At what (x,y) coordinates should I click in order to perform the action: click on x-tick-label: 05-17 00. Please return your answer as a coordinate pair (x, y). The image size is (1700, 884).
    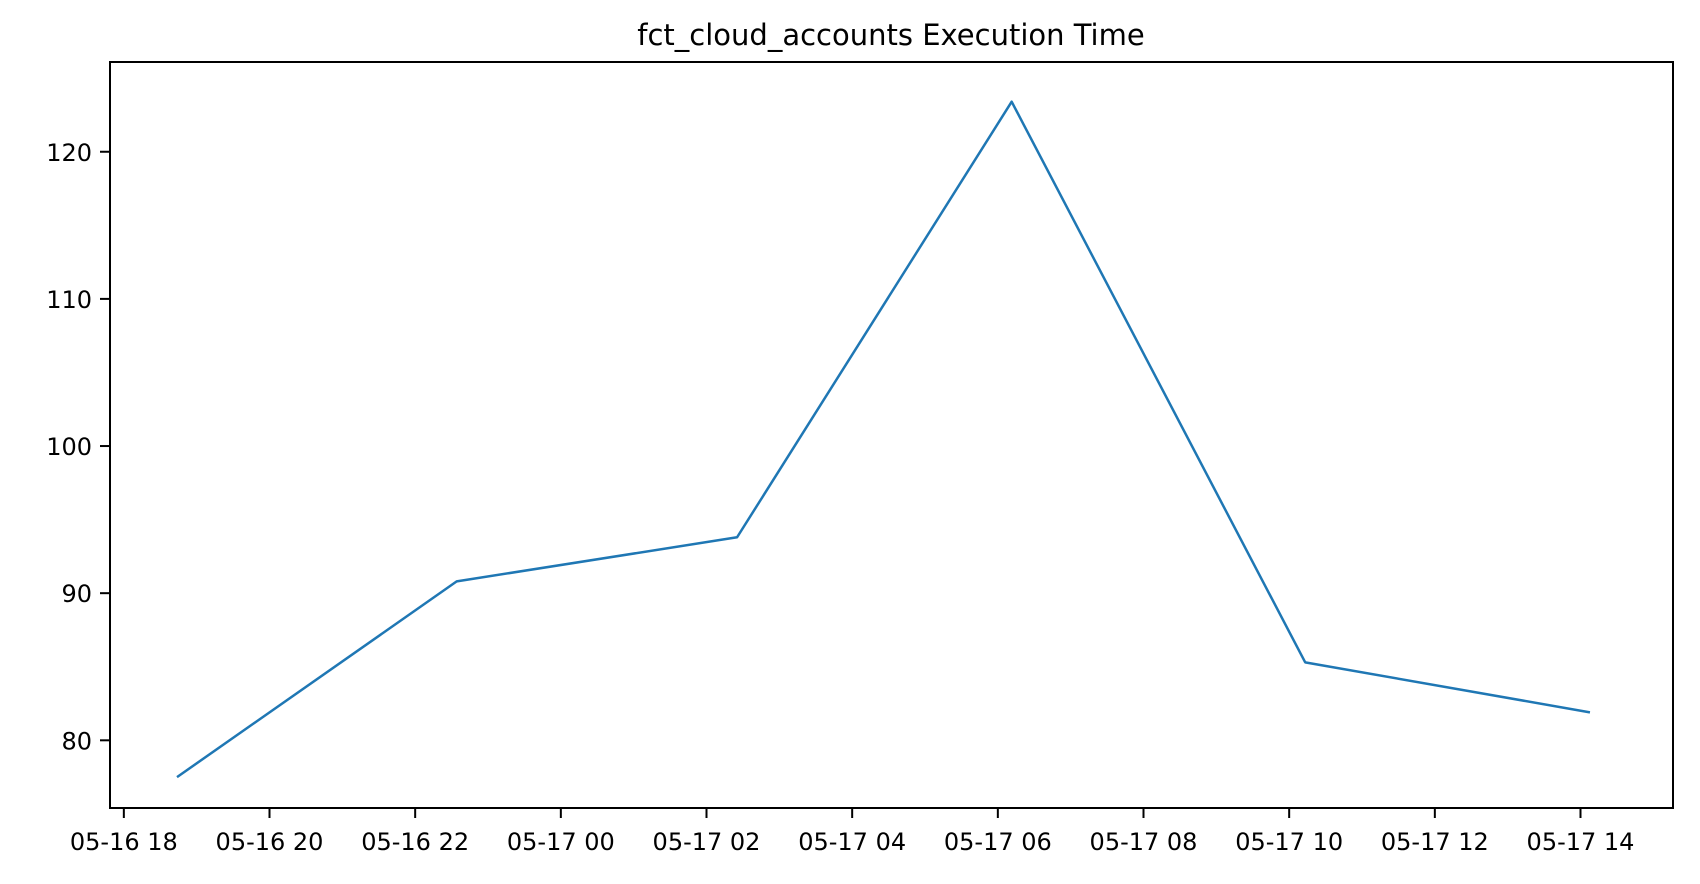
    Looking at the image, I should click on (561, 842).